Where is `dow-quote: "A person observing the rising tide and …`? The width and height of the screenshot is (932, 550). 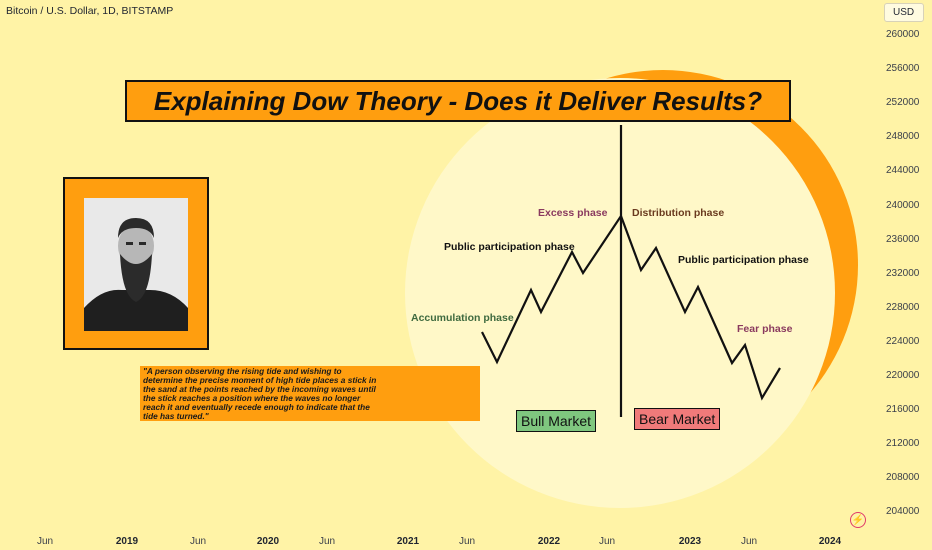 dow-quote: "A person observing the rising tide and … is located at coordinates (260, 393).